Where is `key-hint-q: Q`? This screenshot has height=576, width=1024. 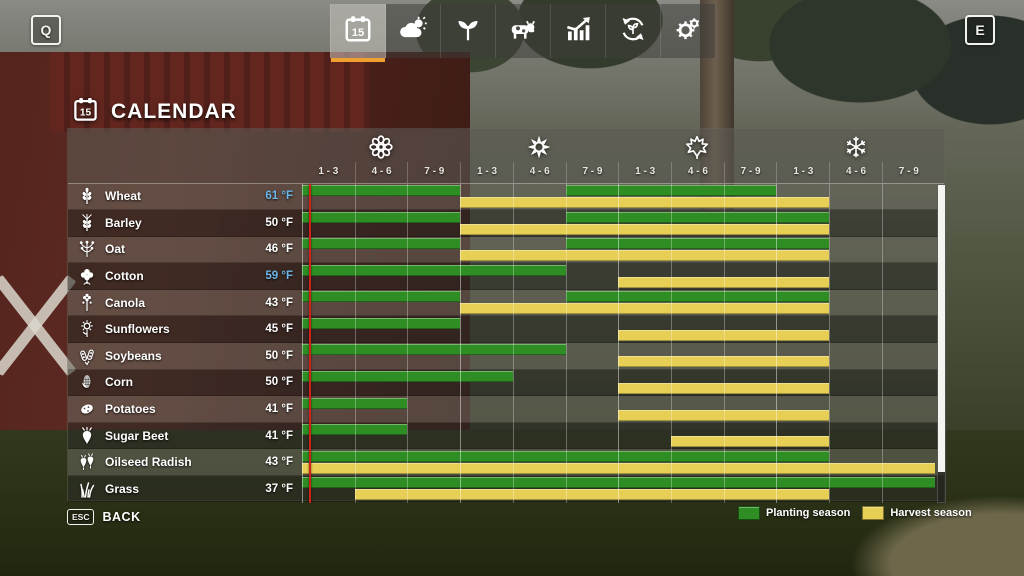 key-hint-q: Q is located at coordinates (46, 30).